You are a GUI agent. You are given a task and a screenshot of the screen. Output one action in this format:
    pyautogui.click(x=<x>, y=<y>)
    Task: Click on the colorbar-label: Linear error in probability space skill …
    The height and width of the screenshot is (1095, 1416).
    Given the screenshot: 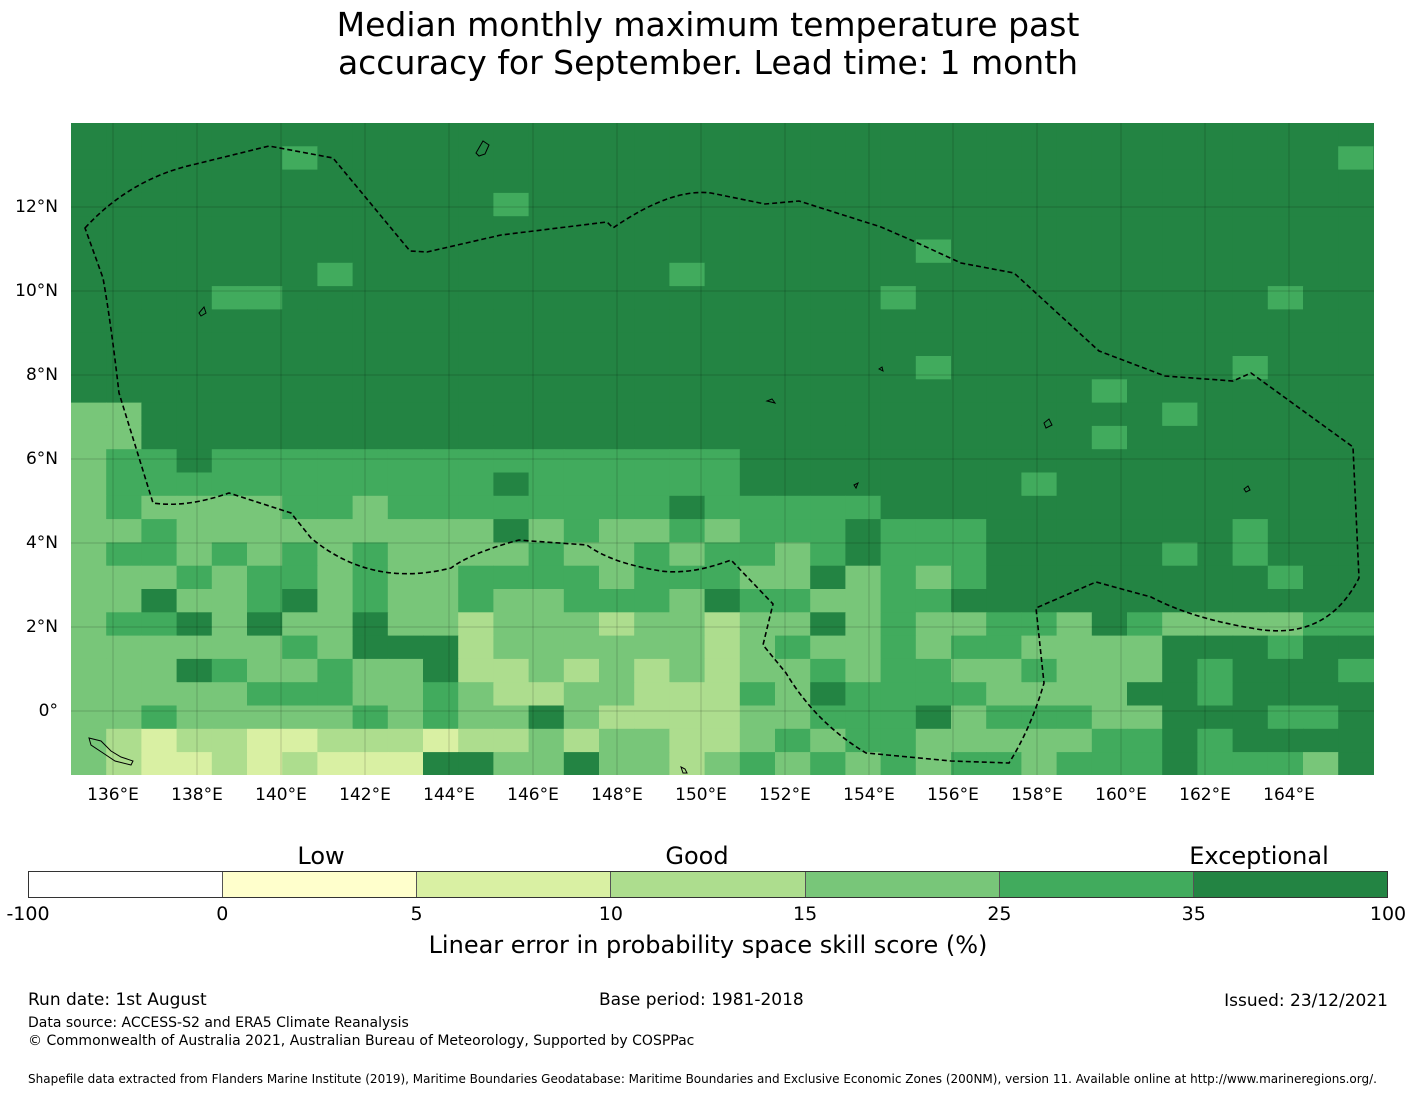 What is the action you would take?
    pyautogui.click(x=708, y=945)
    